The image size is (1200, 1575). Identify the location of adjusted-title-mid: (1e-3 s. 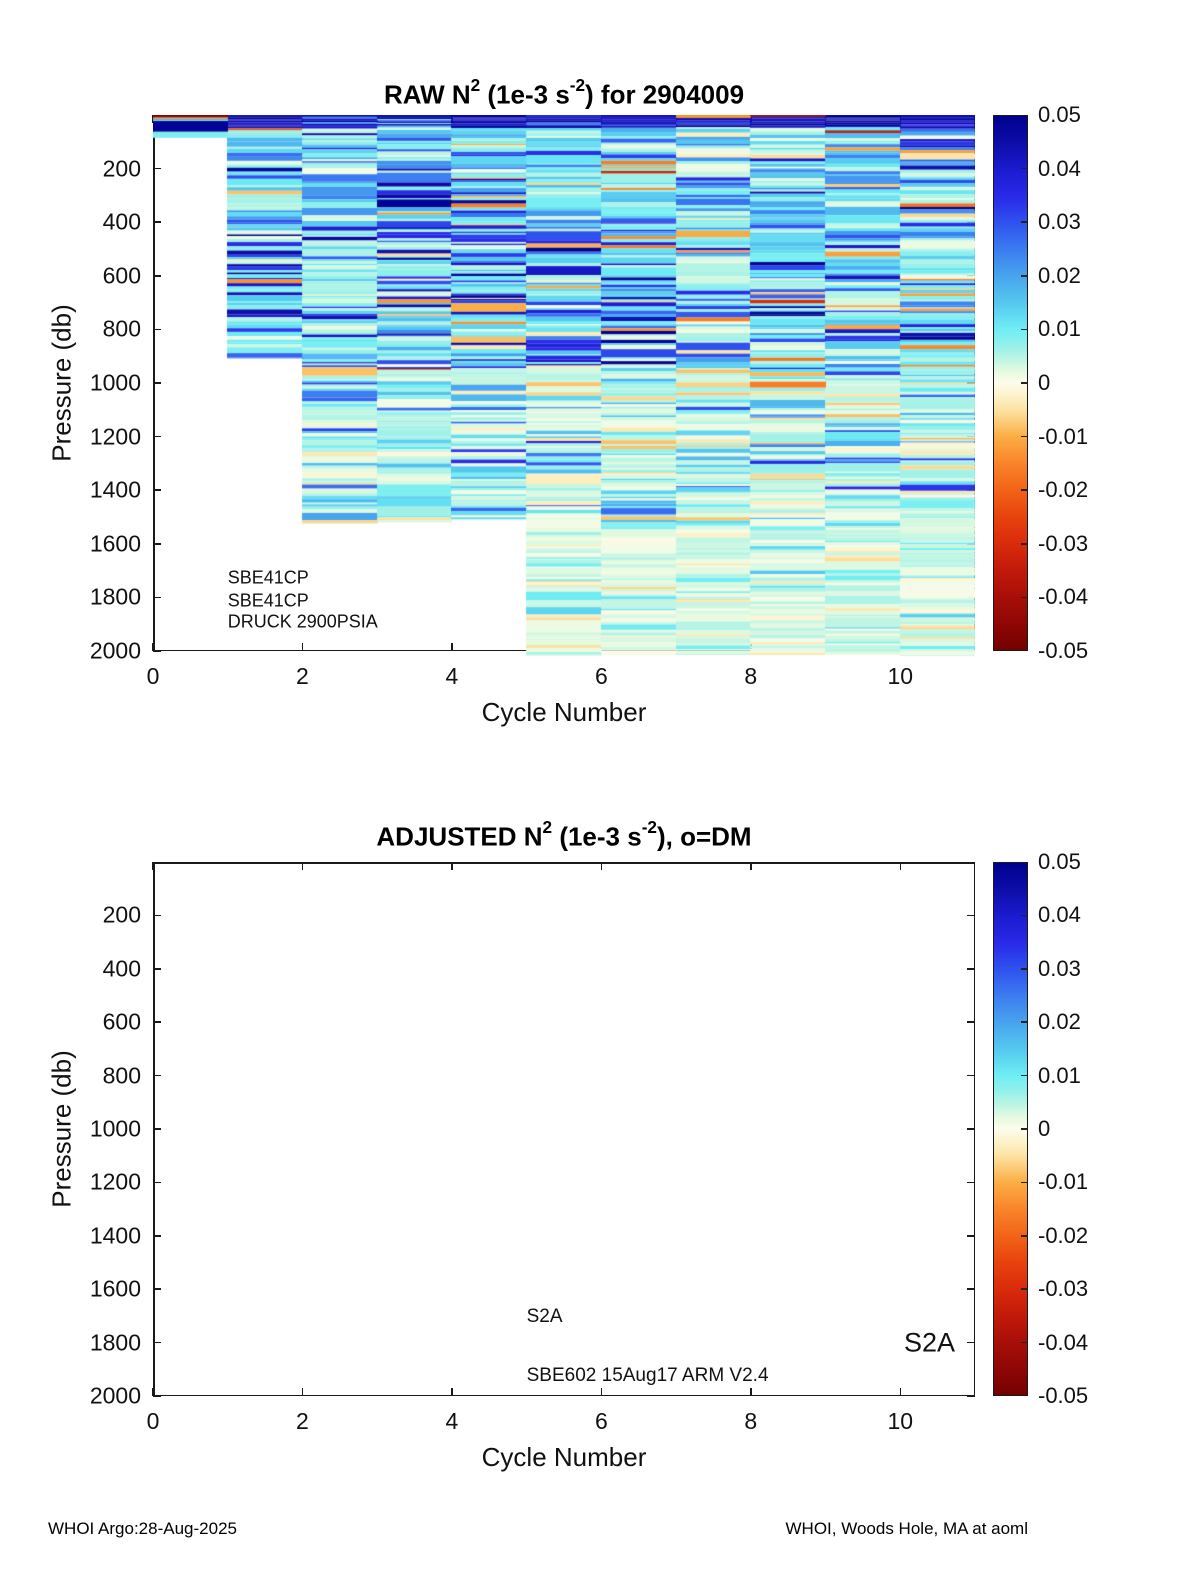
(597, 836).